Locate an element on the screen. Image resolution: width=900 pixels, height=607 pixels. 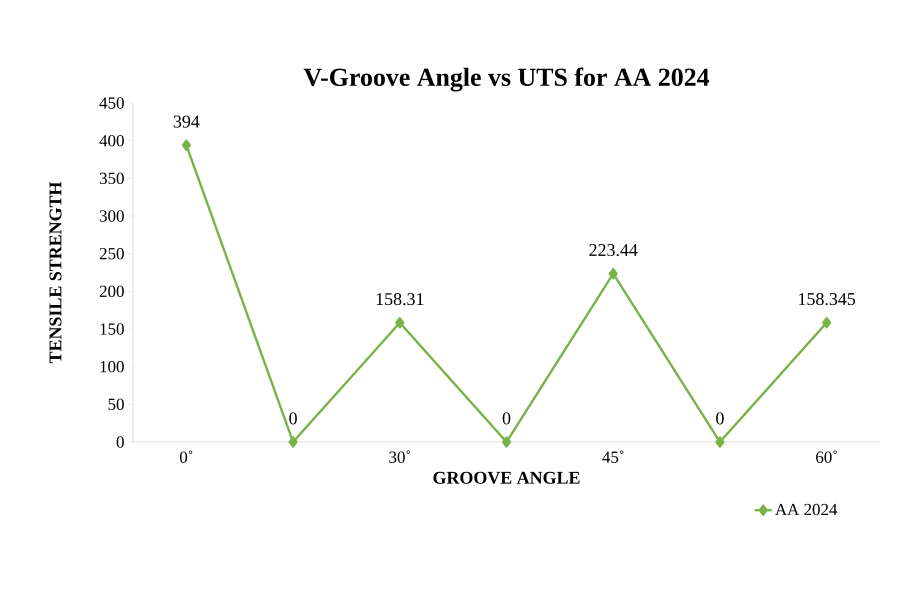
data-label: 158.345 is located at coordinates (827, 299).